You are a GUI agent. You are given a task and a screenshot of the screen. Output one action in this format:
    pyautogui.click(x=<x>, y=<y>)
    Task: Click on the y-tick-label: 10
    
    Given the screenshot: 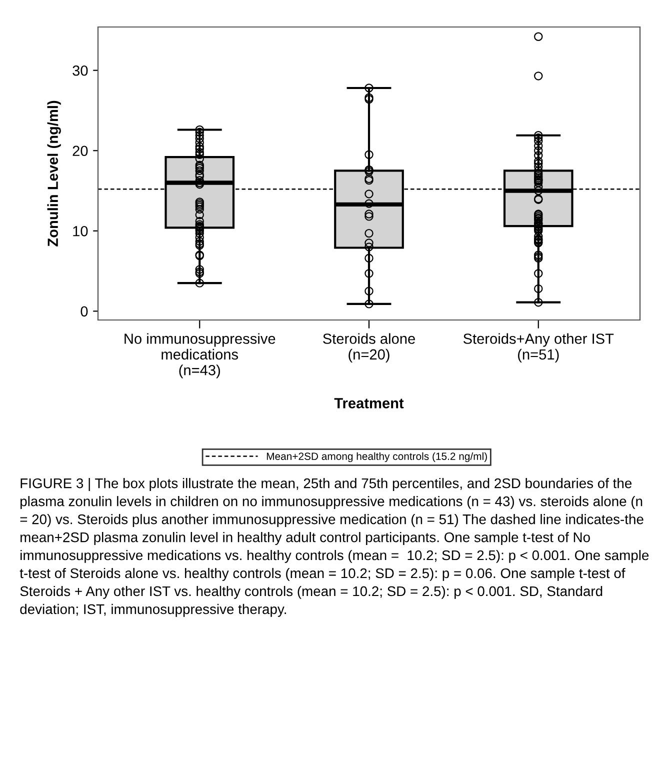 What is the action you would take?
    pyautogui.click(x=80, y=231)
    